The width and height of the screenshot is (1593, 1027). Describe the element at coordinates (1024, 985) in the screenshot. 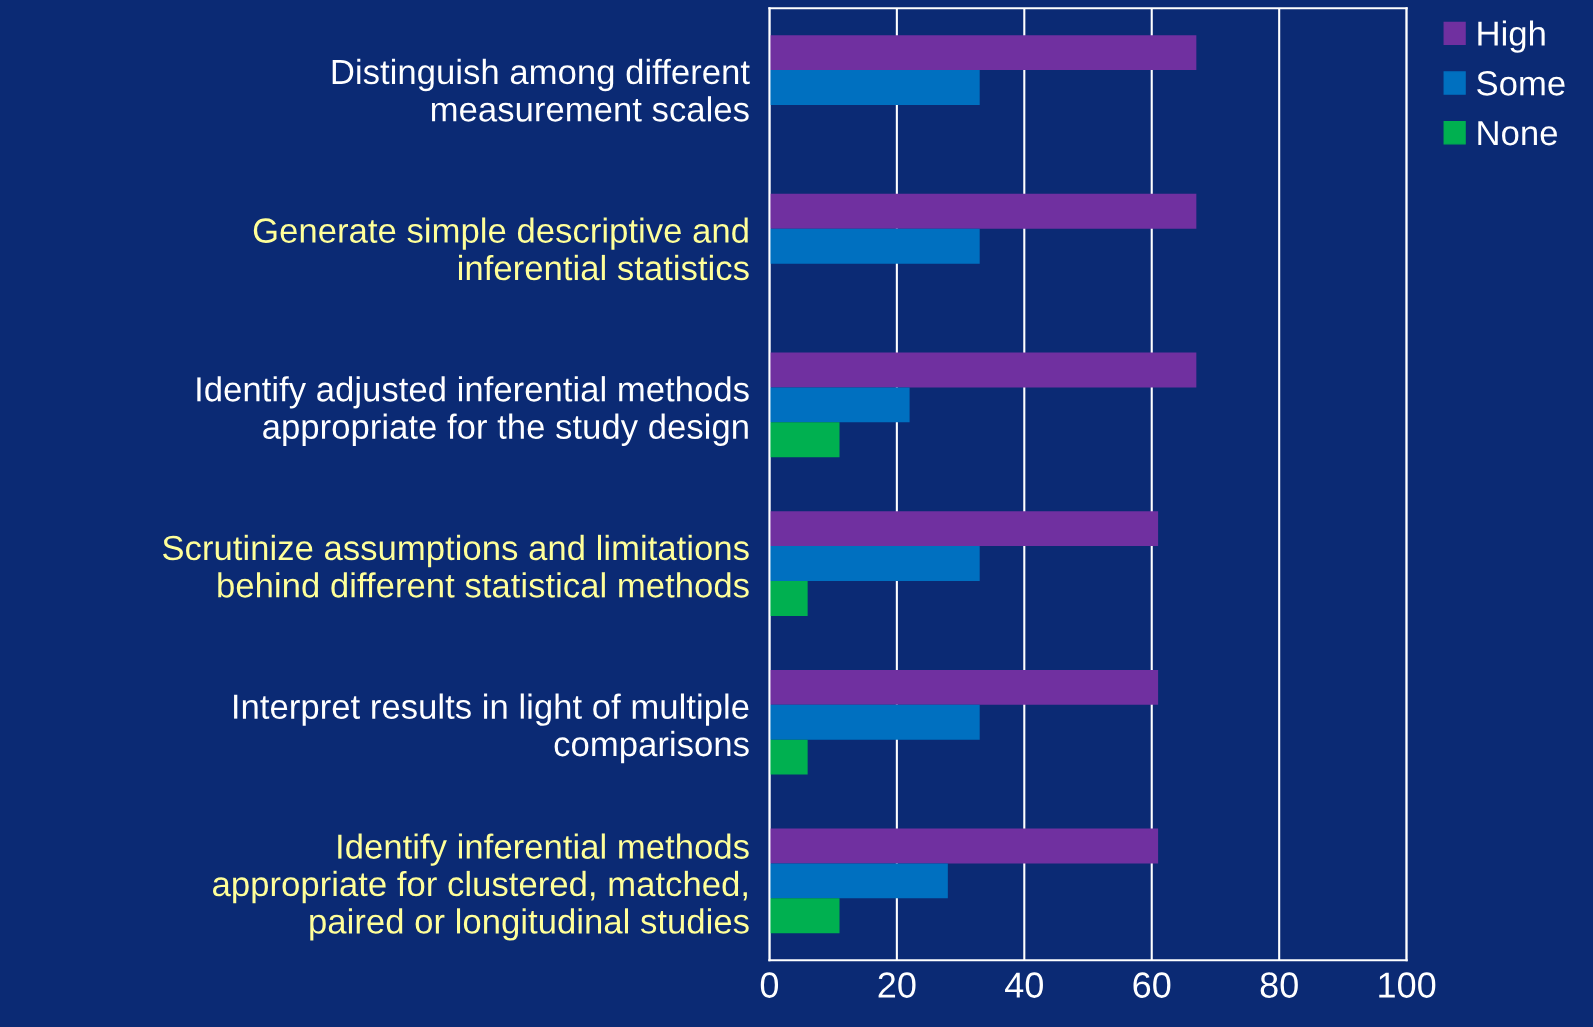

I see `x-tick-label: 40` at that location.